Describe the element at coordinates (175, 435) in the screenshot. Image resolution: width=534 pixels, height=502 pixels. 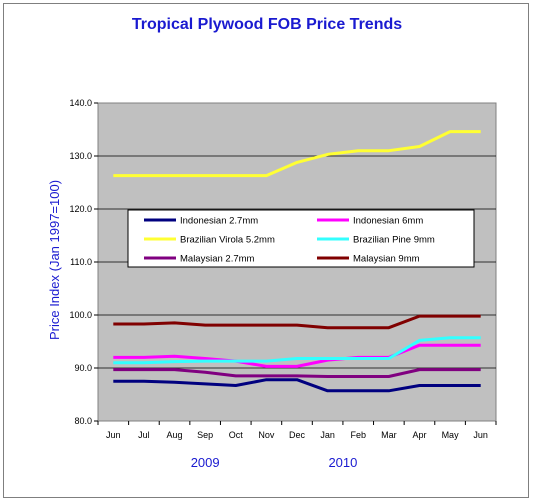
I see `x-tick-label: Aug` at that location.